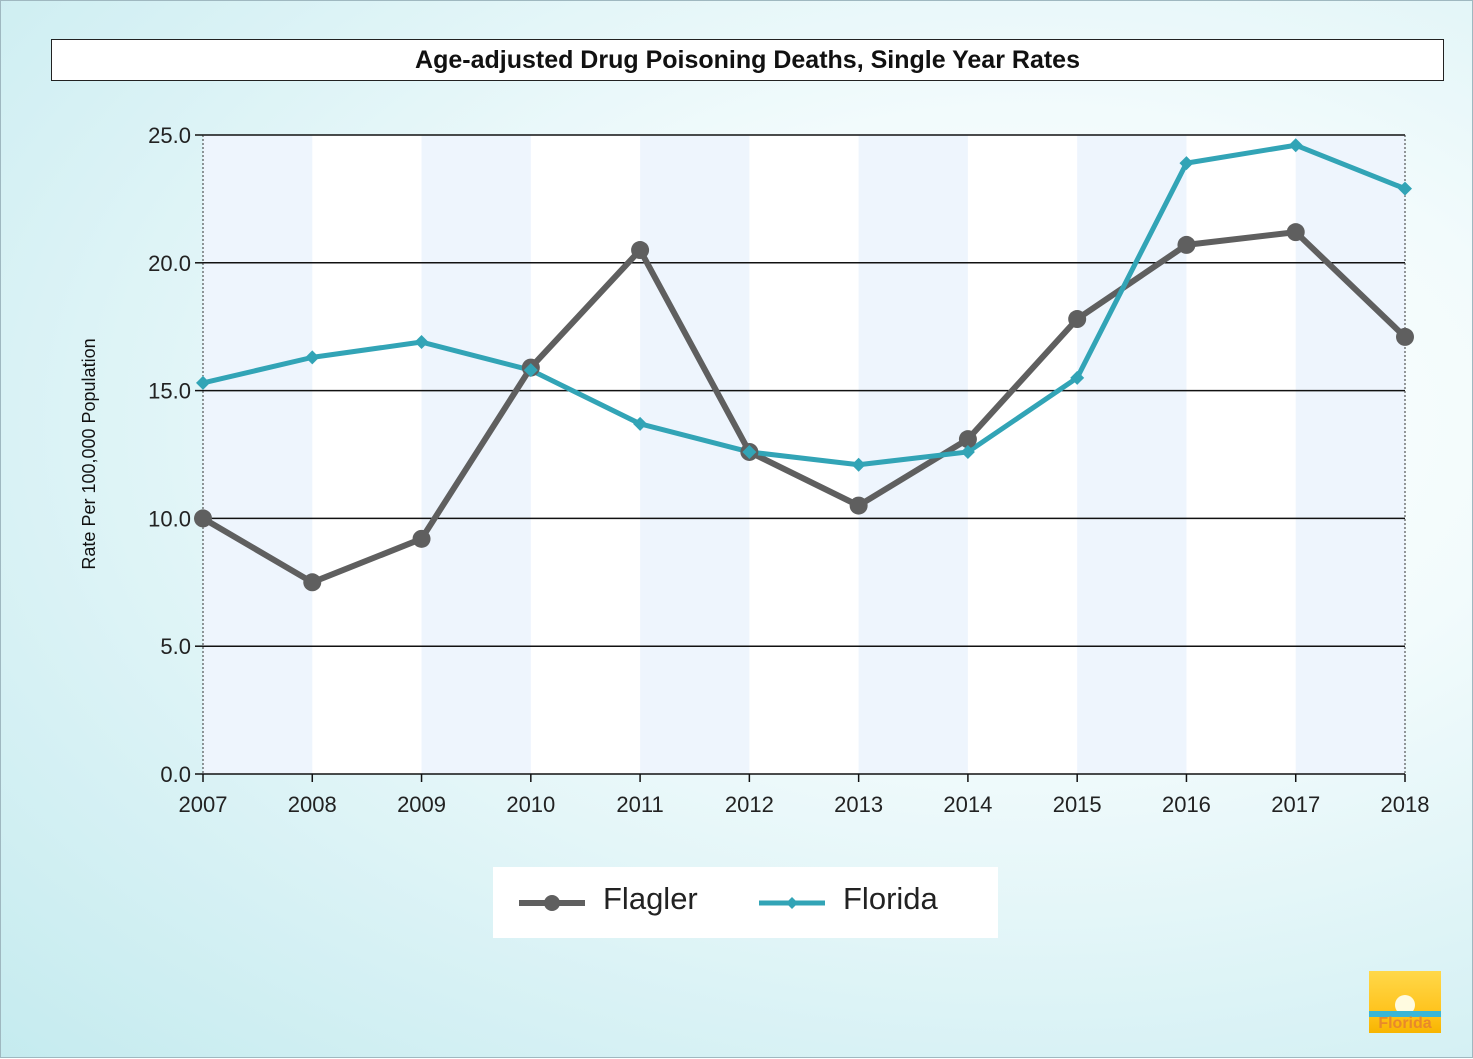 The image size is (1473, 1059). Describe the element at coordinates (639, 804) in the screenshot. I see `x-tick-label-2011: 2011` at that location.